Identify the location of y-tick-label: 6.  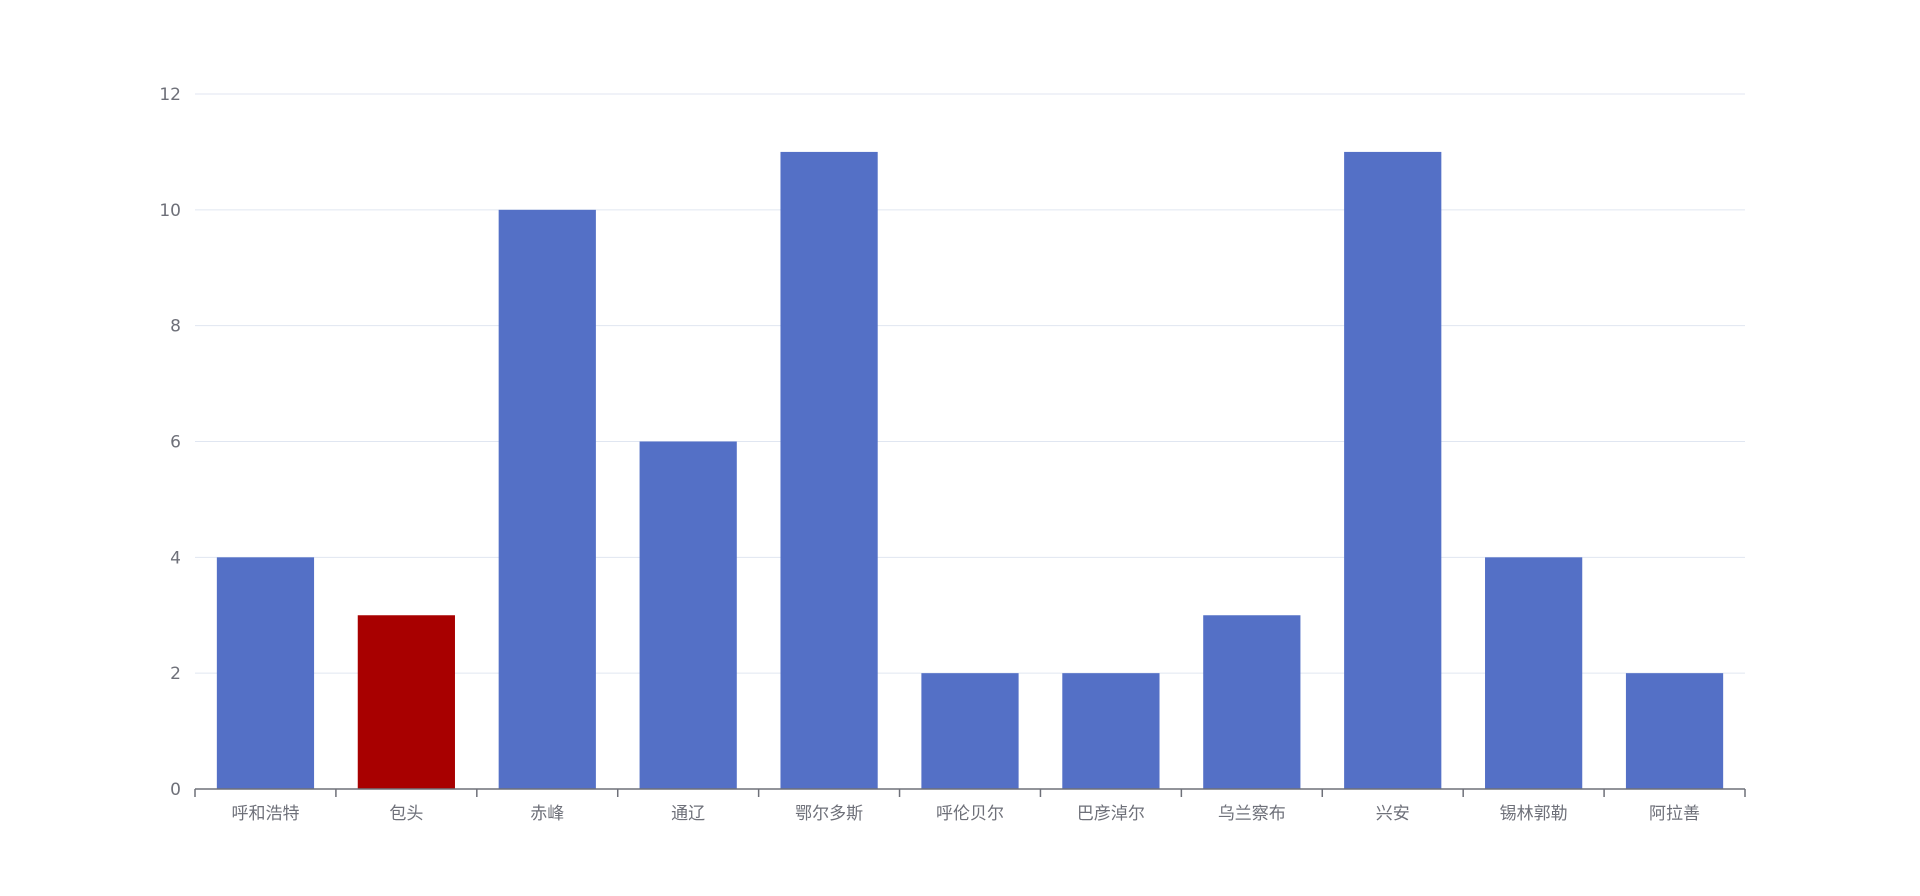
(175, 443).